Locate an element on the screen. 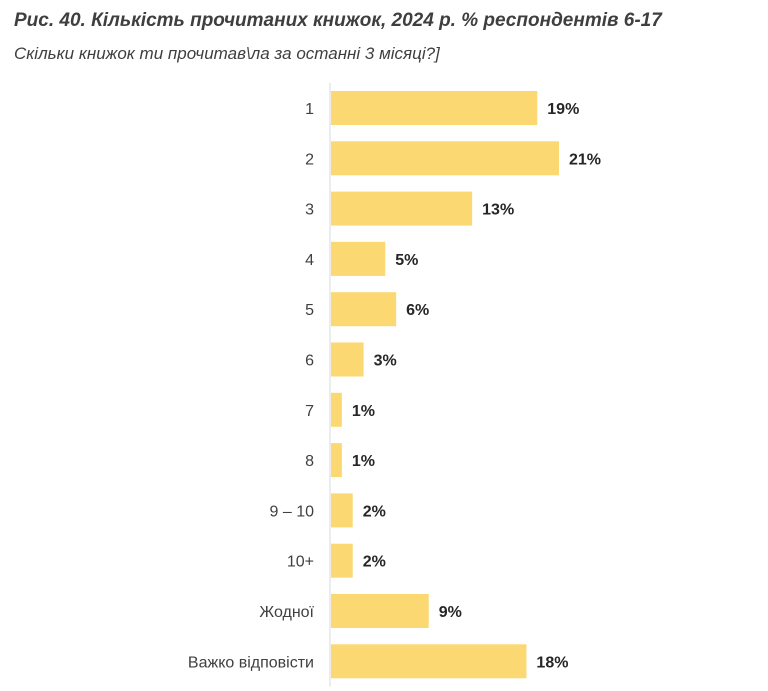  category-label: 1 is located at coordinates (309, 109).